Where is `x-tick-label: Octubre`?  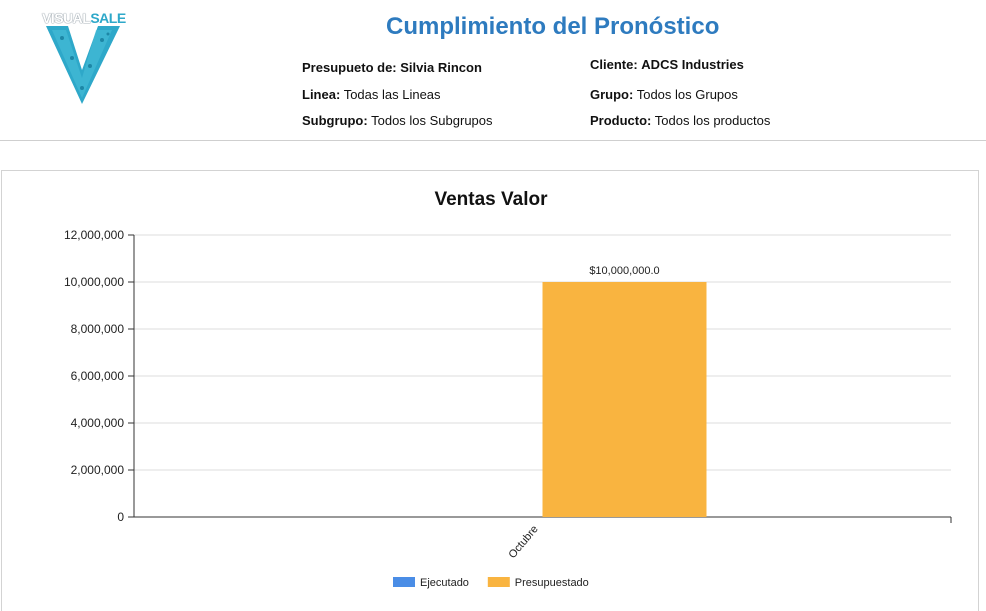 x-tick-label: Octubre is located at coordinates (523, 542).